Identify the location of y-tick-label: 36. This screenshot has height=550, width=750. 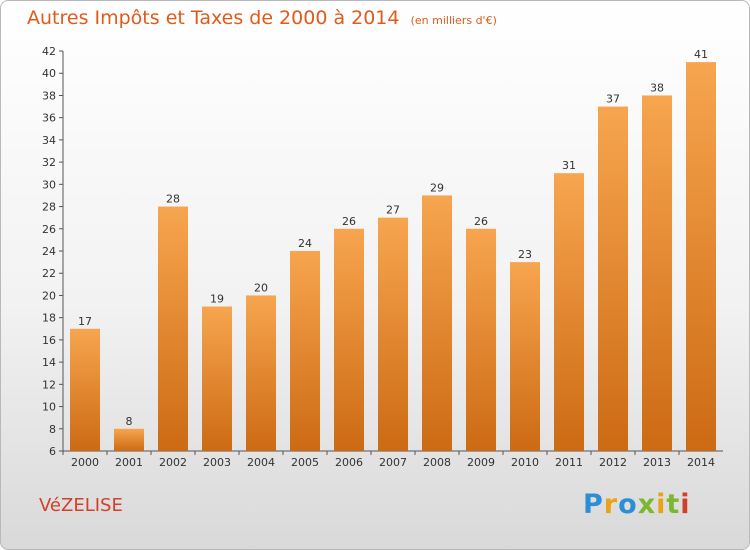
(49, 118).